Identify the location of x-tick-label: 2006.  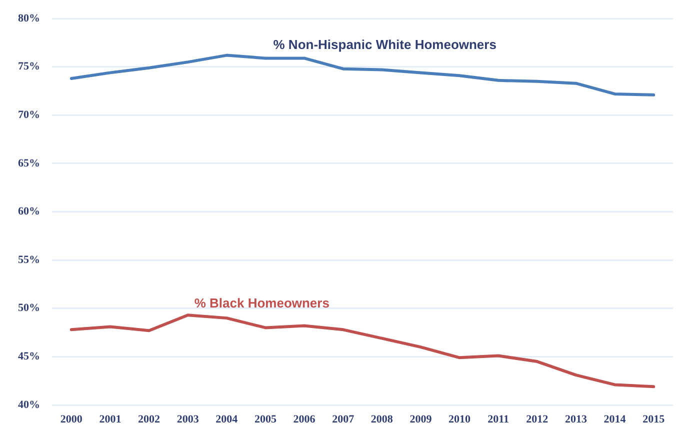
(304, 419).